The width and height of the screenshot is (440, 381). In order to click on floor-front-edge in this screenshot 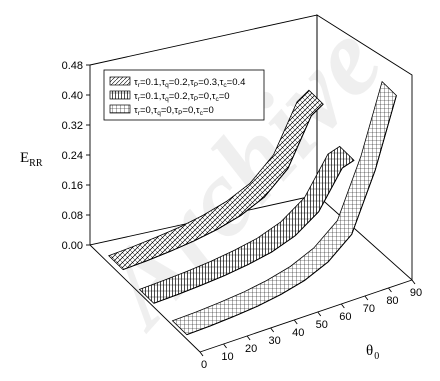, I will do `click(145, 298)`.